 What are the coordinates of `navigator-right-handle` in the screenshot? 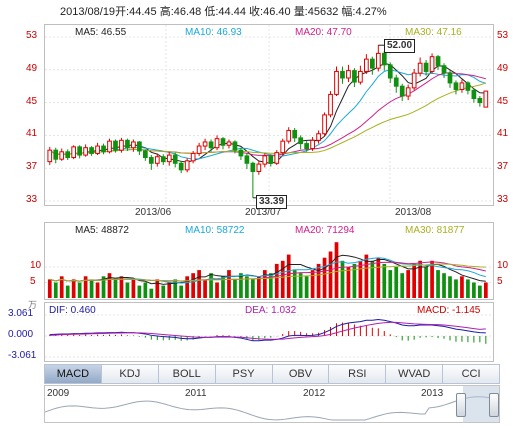 It's located at (494, 405).